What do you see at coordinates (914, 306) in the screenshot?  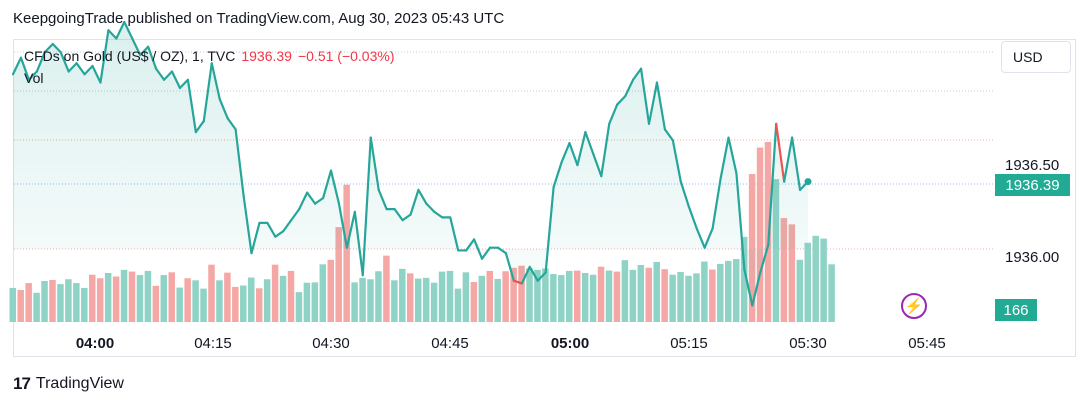 I see `lightning-icon: ⚡` at bounding box center [914, 306].